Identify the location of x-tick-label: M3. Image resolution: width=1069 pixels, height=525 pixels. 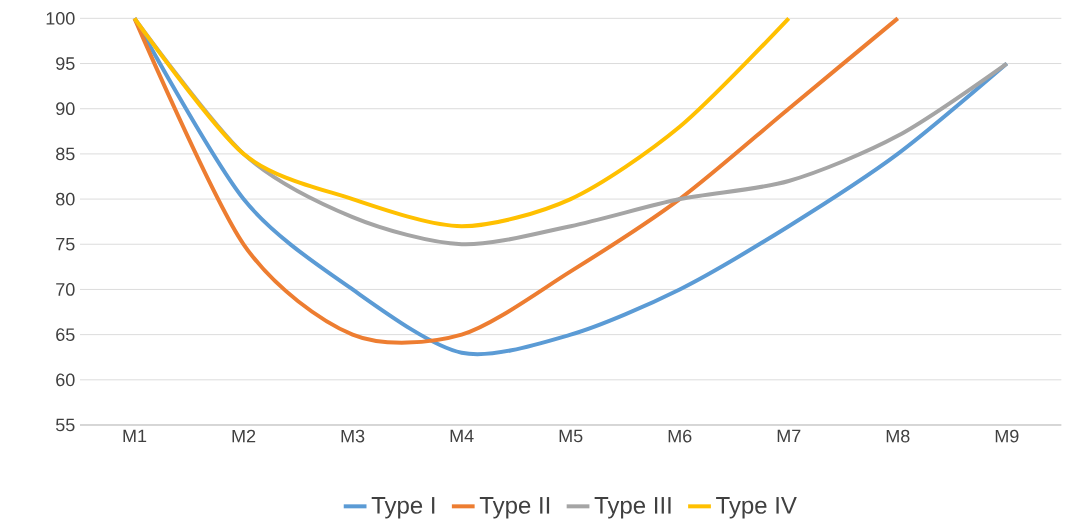
(353, 436).